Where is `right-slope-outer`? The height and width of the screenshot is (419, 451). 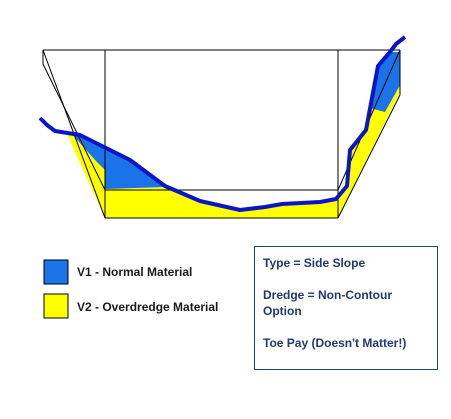
right-slope-outer is located at coordinates (369, 156).